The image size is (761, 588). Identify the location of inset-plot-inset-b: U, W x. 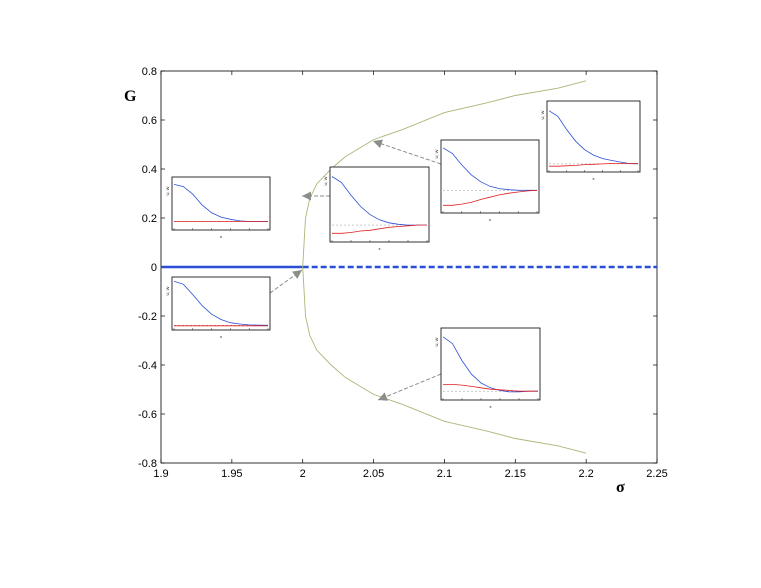
(218, 307).